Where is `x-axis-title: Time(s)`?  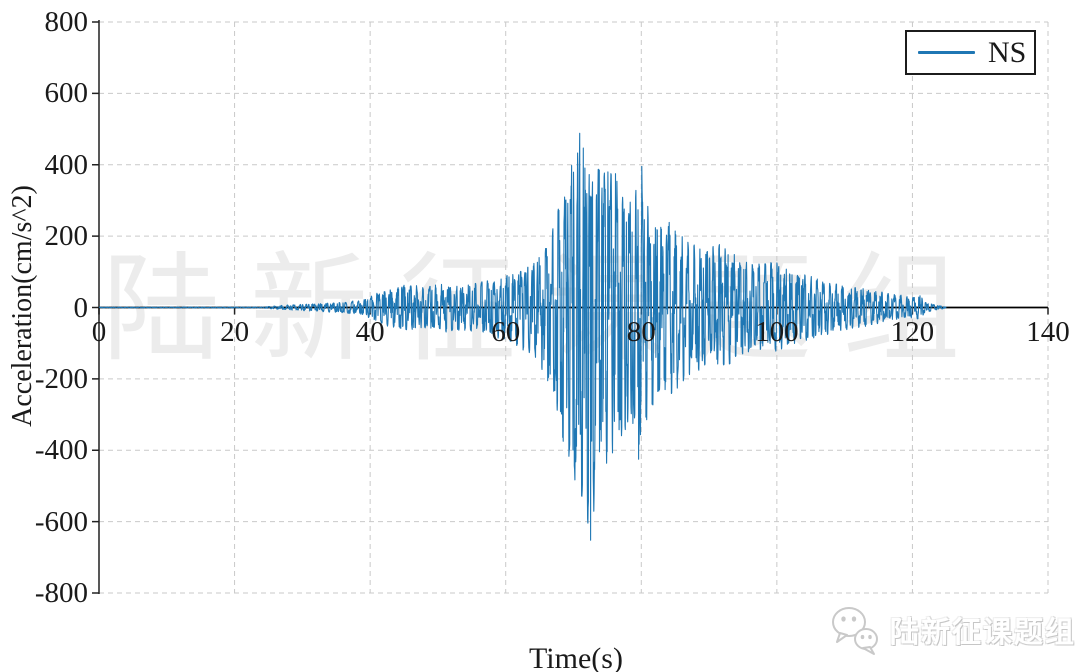 x-axis-title: Time(s) is located at coordinates (576, 657).